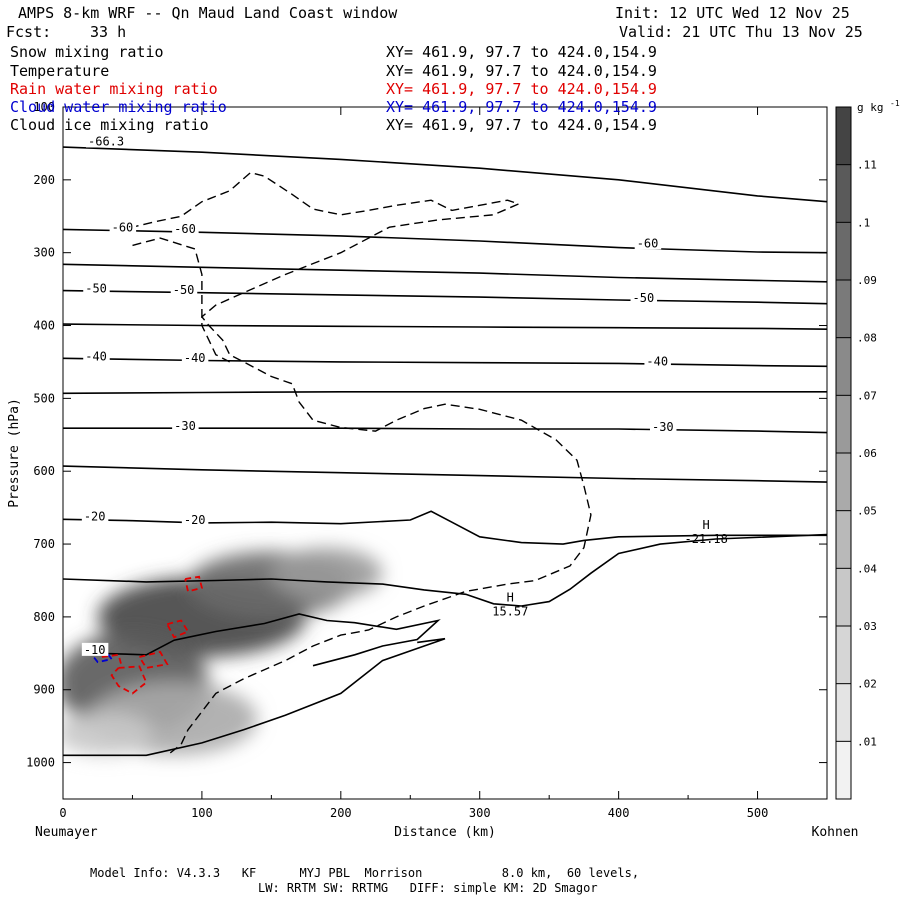  I want to click on x-axis-label: Distance (km), so click(445, 832).